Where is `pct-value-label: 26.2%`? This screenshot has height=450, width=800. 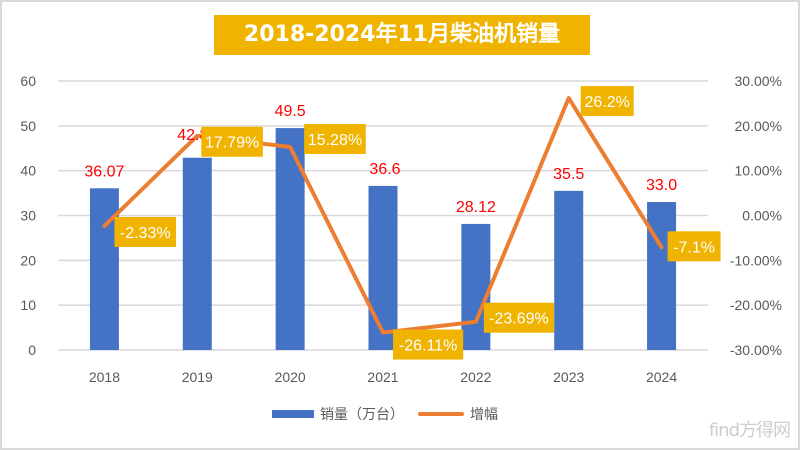
pct-value-label: 26.2% is located at coordinates (607, 102).